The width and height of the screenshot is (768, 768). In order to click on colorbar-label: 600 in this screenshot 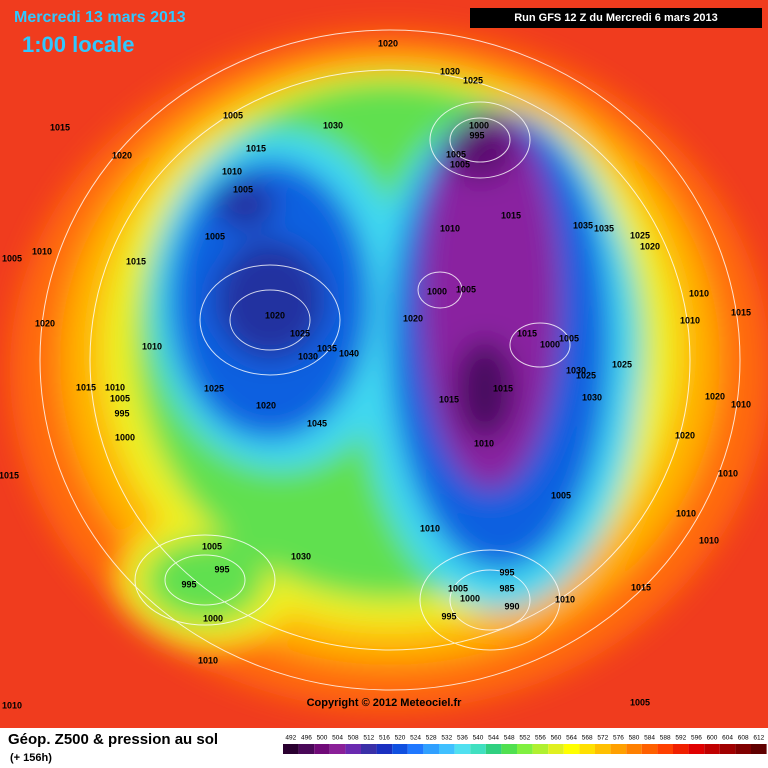, I will do `click(712, 738)`.